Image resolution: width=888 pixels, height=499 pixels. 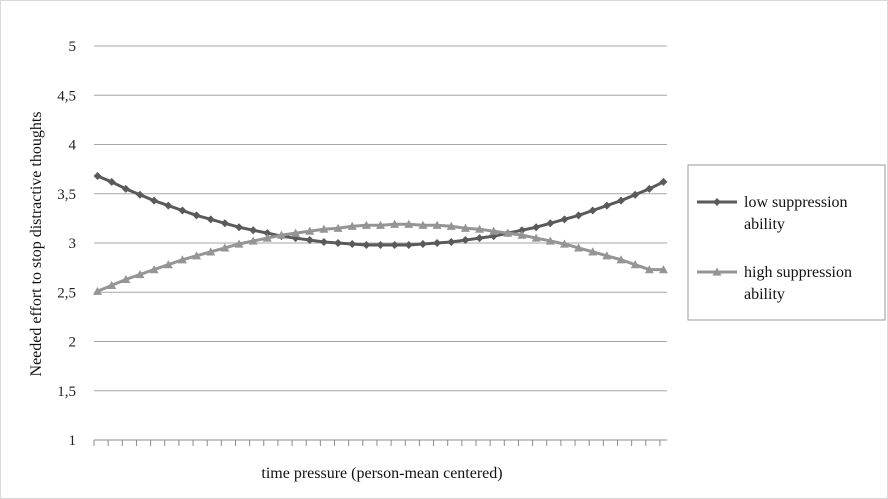 What do you see at coordinates (380, 257) in the screenshot?
I see `series-high-suppression` at bounding box center [380, 257].